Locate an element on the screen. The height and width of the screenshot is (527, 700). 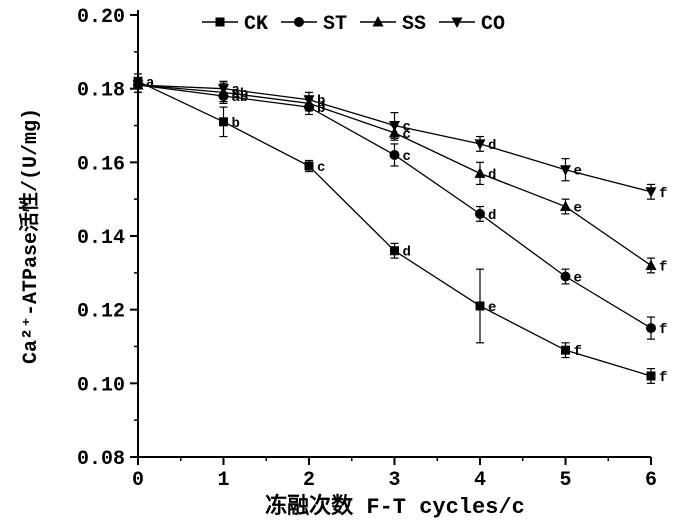
marker-CK-x3 is located at coordinates (394, 251).